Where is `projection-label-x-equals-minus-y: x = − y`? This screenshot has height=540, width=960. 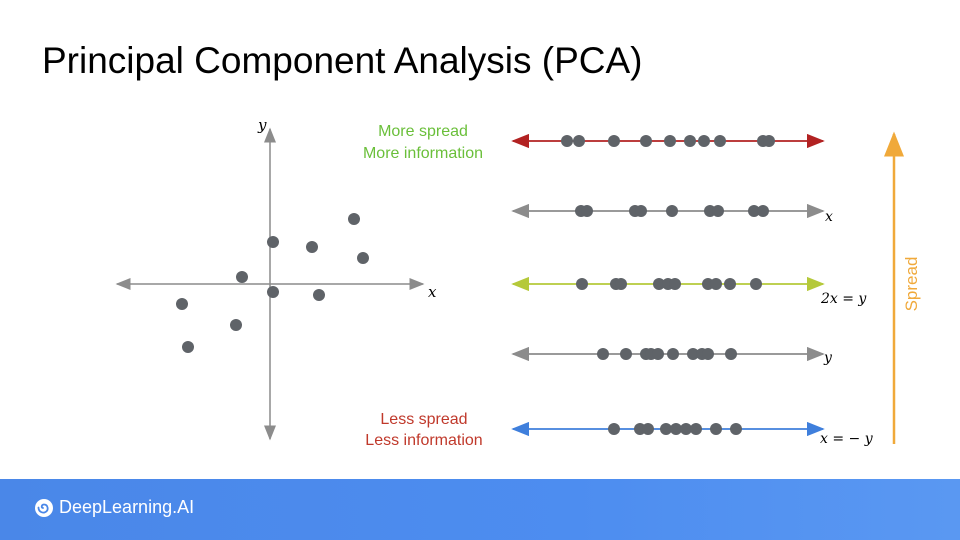 projection-label-x-equals-minus-y: x = − y is located at coordinates (847, 439).